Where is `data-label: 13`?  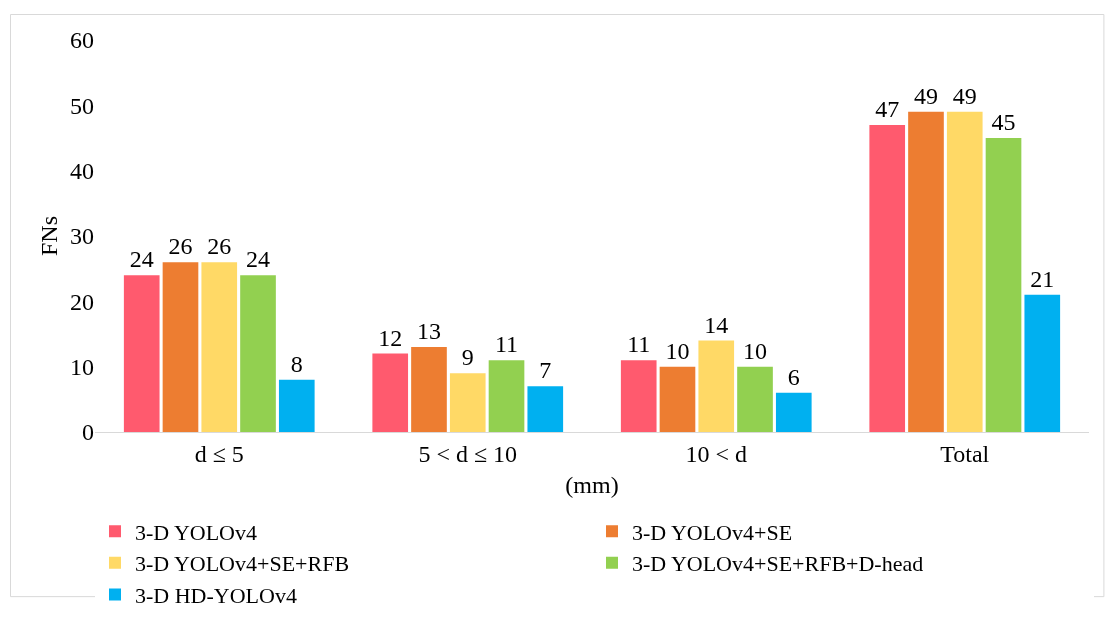
data-label: 13 is located at coordinates (428, 331).